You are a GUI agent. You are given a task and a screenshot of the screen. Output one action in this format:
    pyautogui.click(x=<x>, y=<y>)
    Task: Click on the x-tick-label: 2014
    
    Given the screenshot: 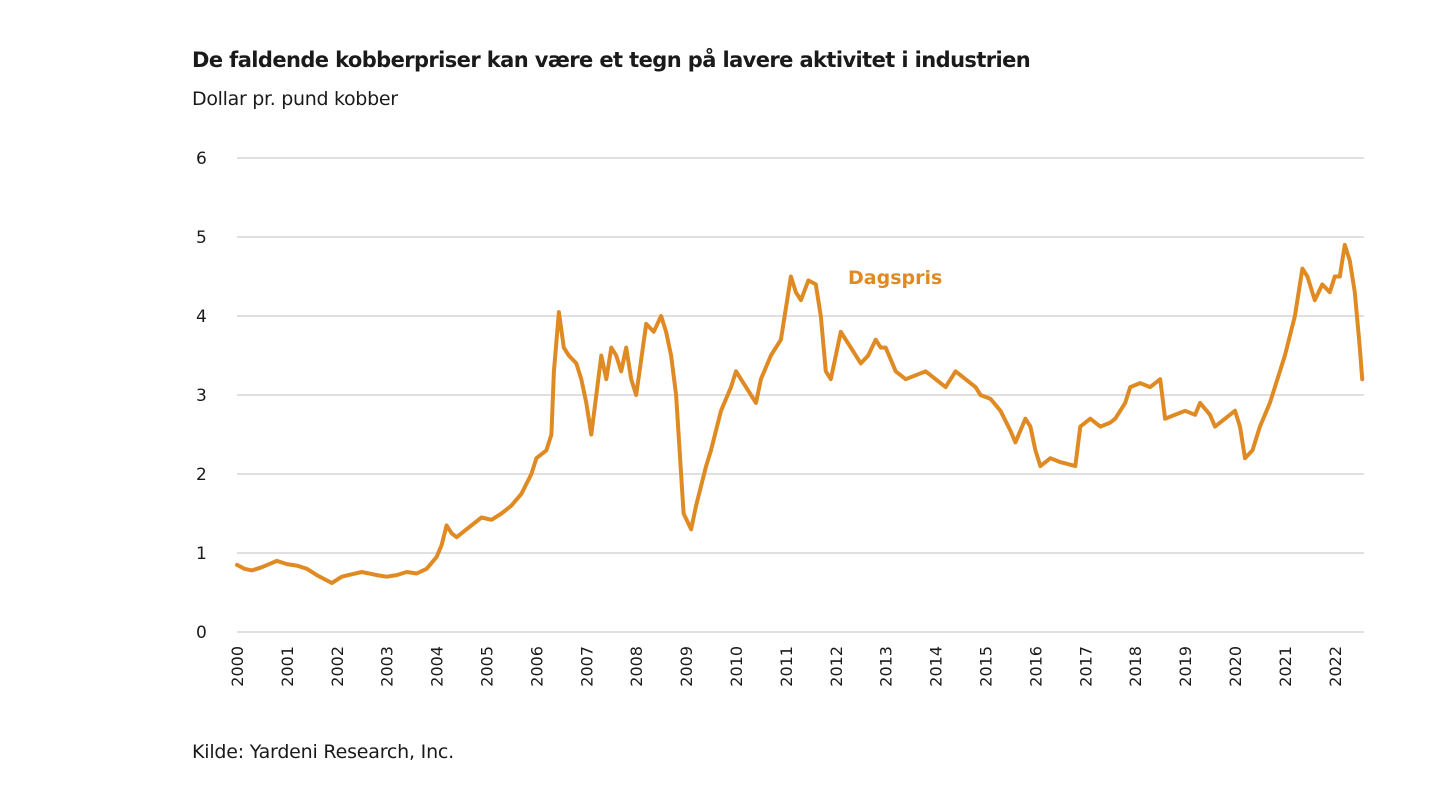 What is the action you would take?
    pyautogui.click(x=936, y=666)
    